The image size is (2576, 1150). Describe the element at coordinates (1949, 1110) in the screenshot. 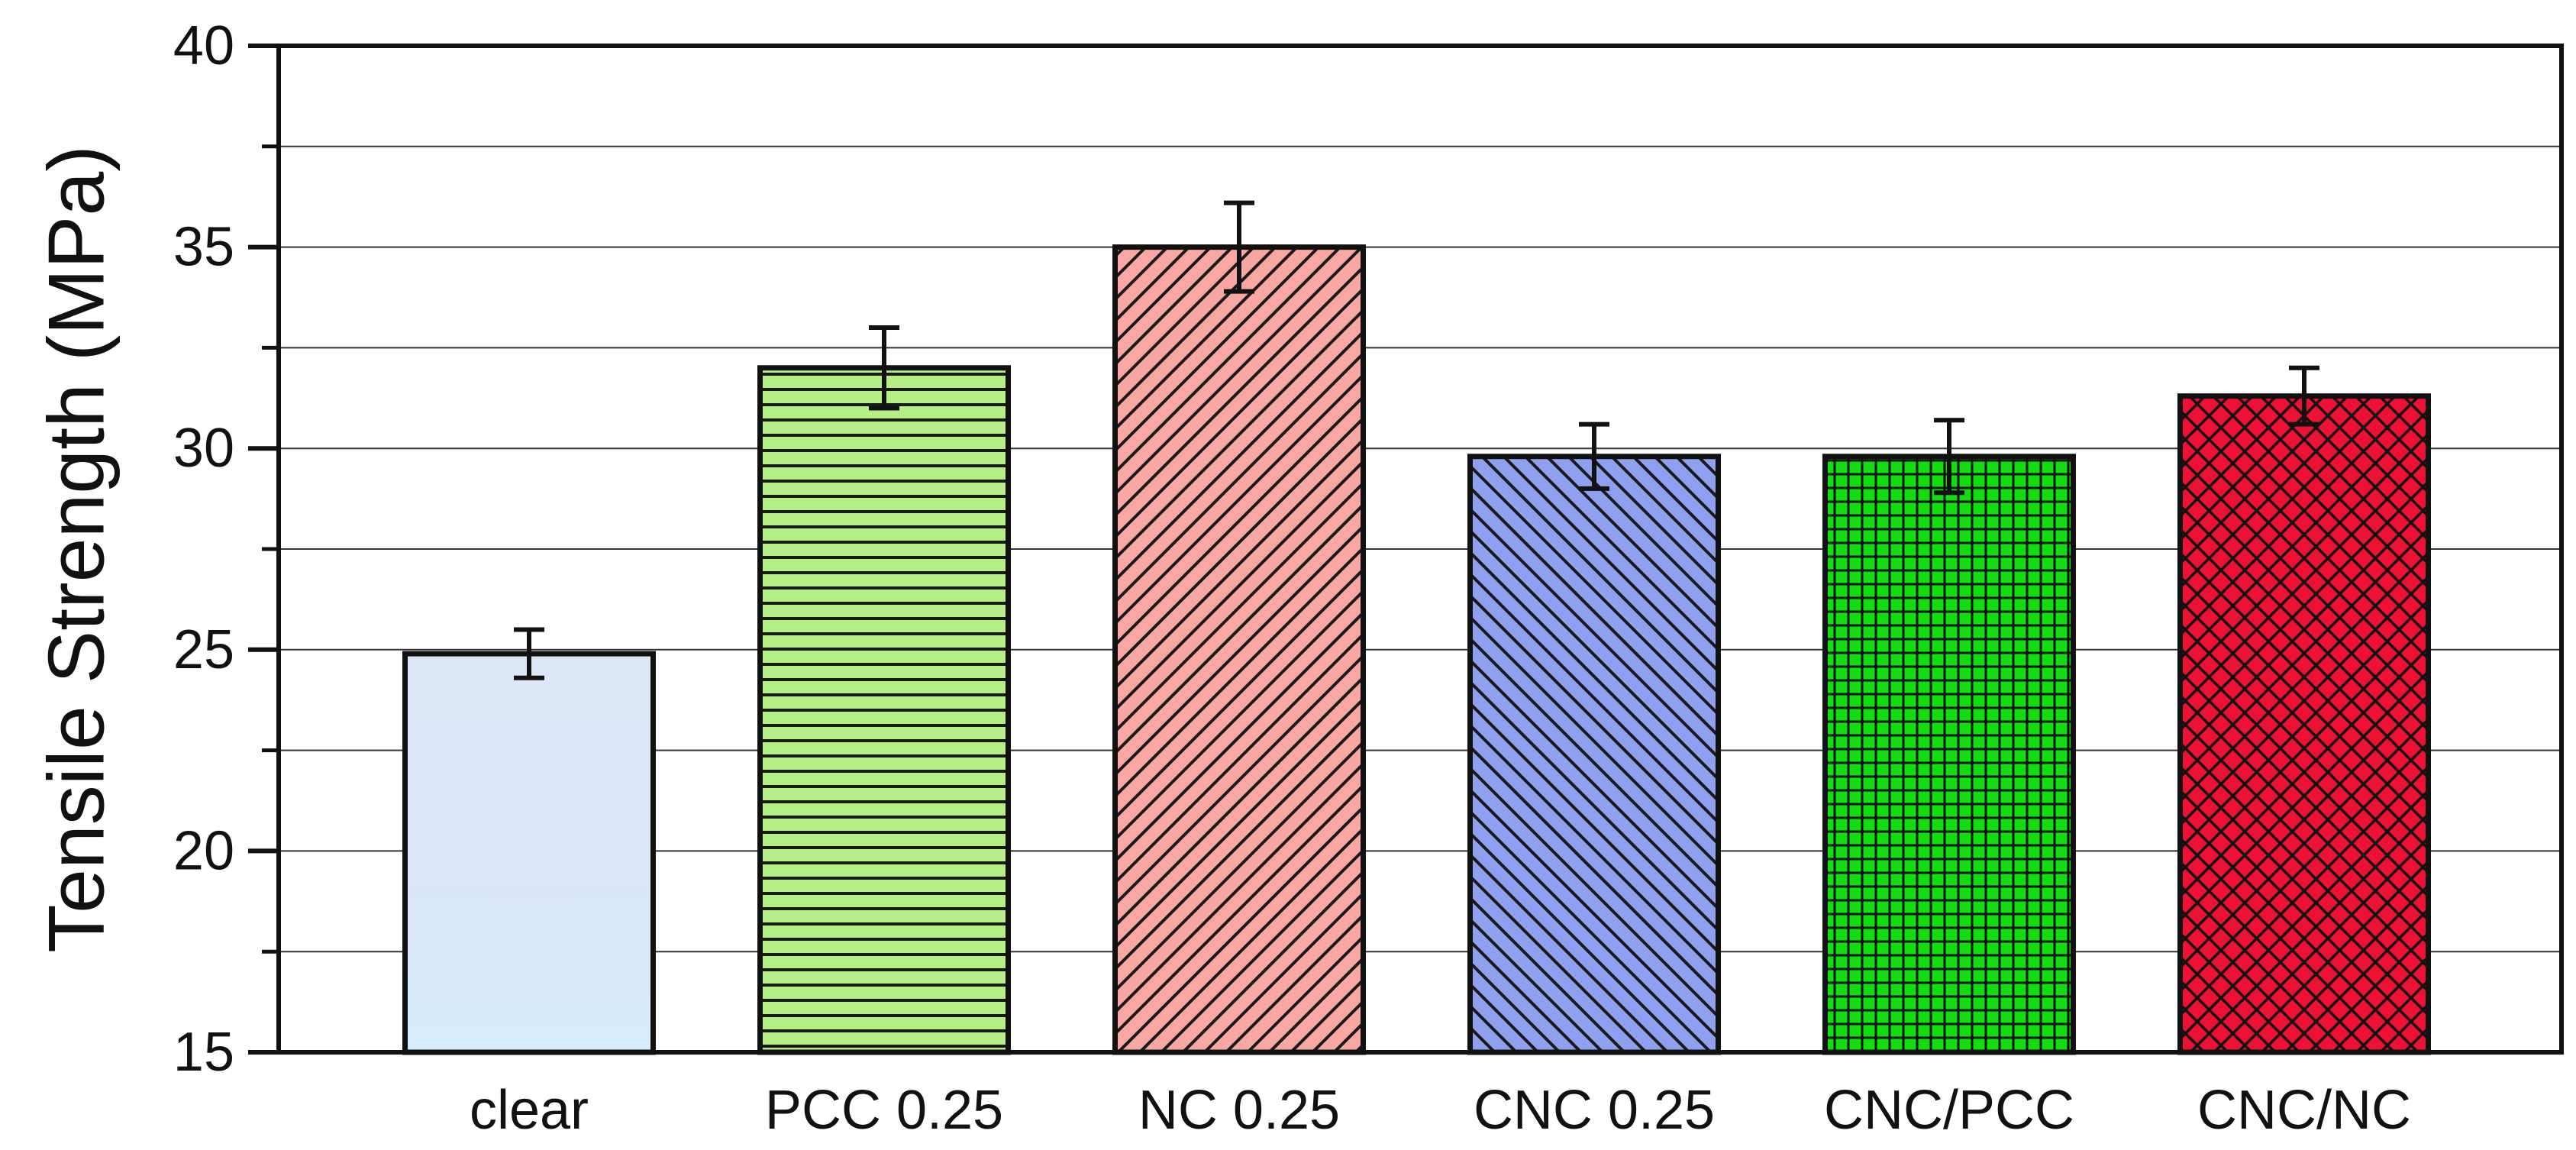

I see `x-tick-label: CNC/PCC` at that location.